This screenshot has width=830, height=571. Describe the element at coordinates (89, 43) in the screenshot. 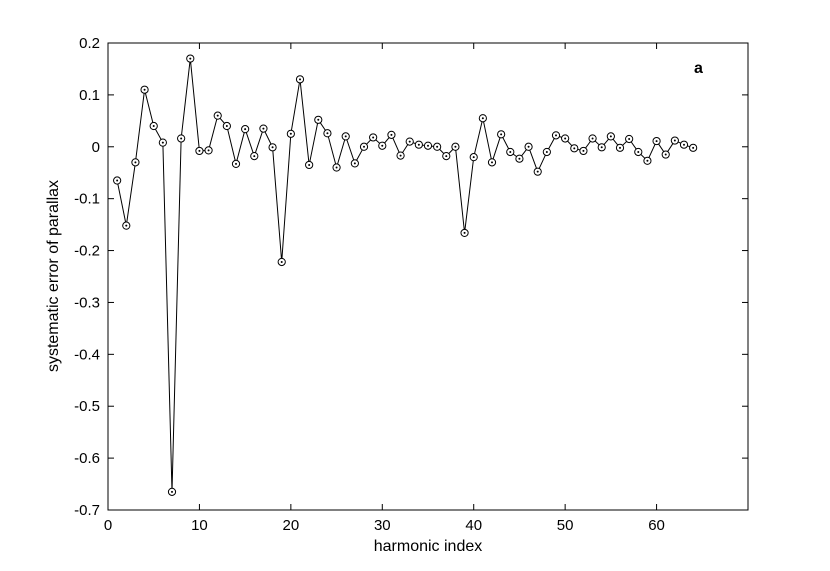

I see `y-tick-label: 0.2` at that location.